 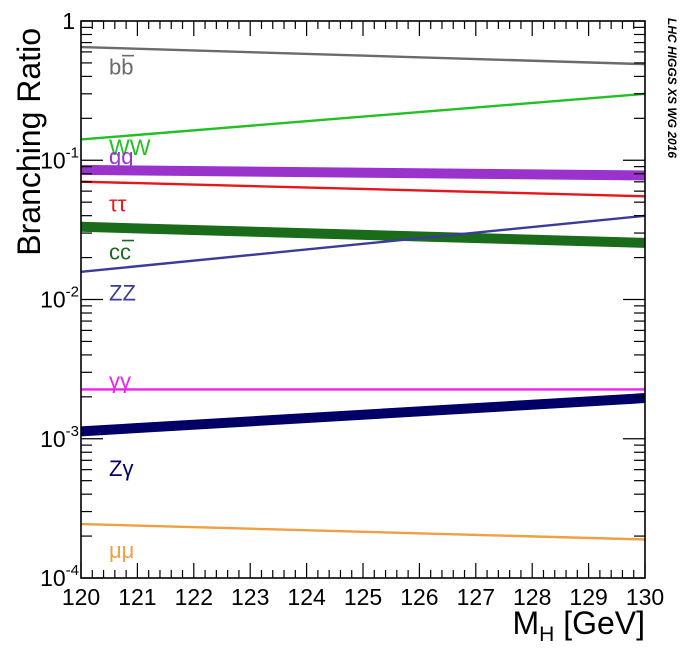 I want to click on series-label-series: μμ, so click(x=121, y=550).